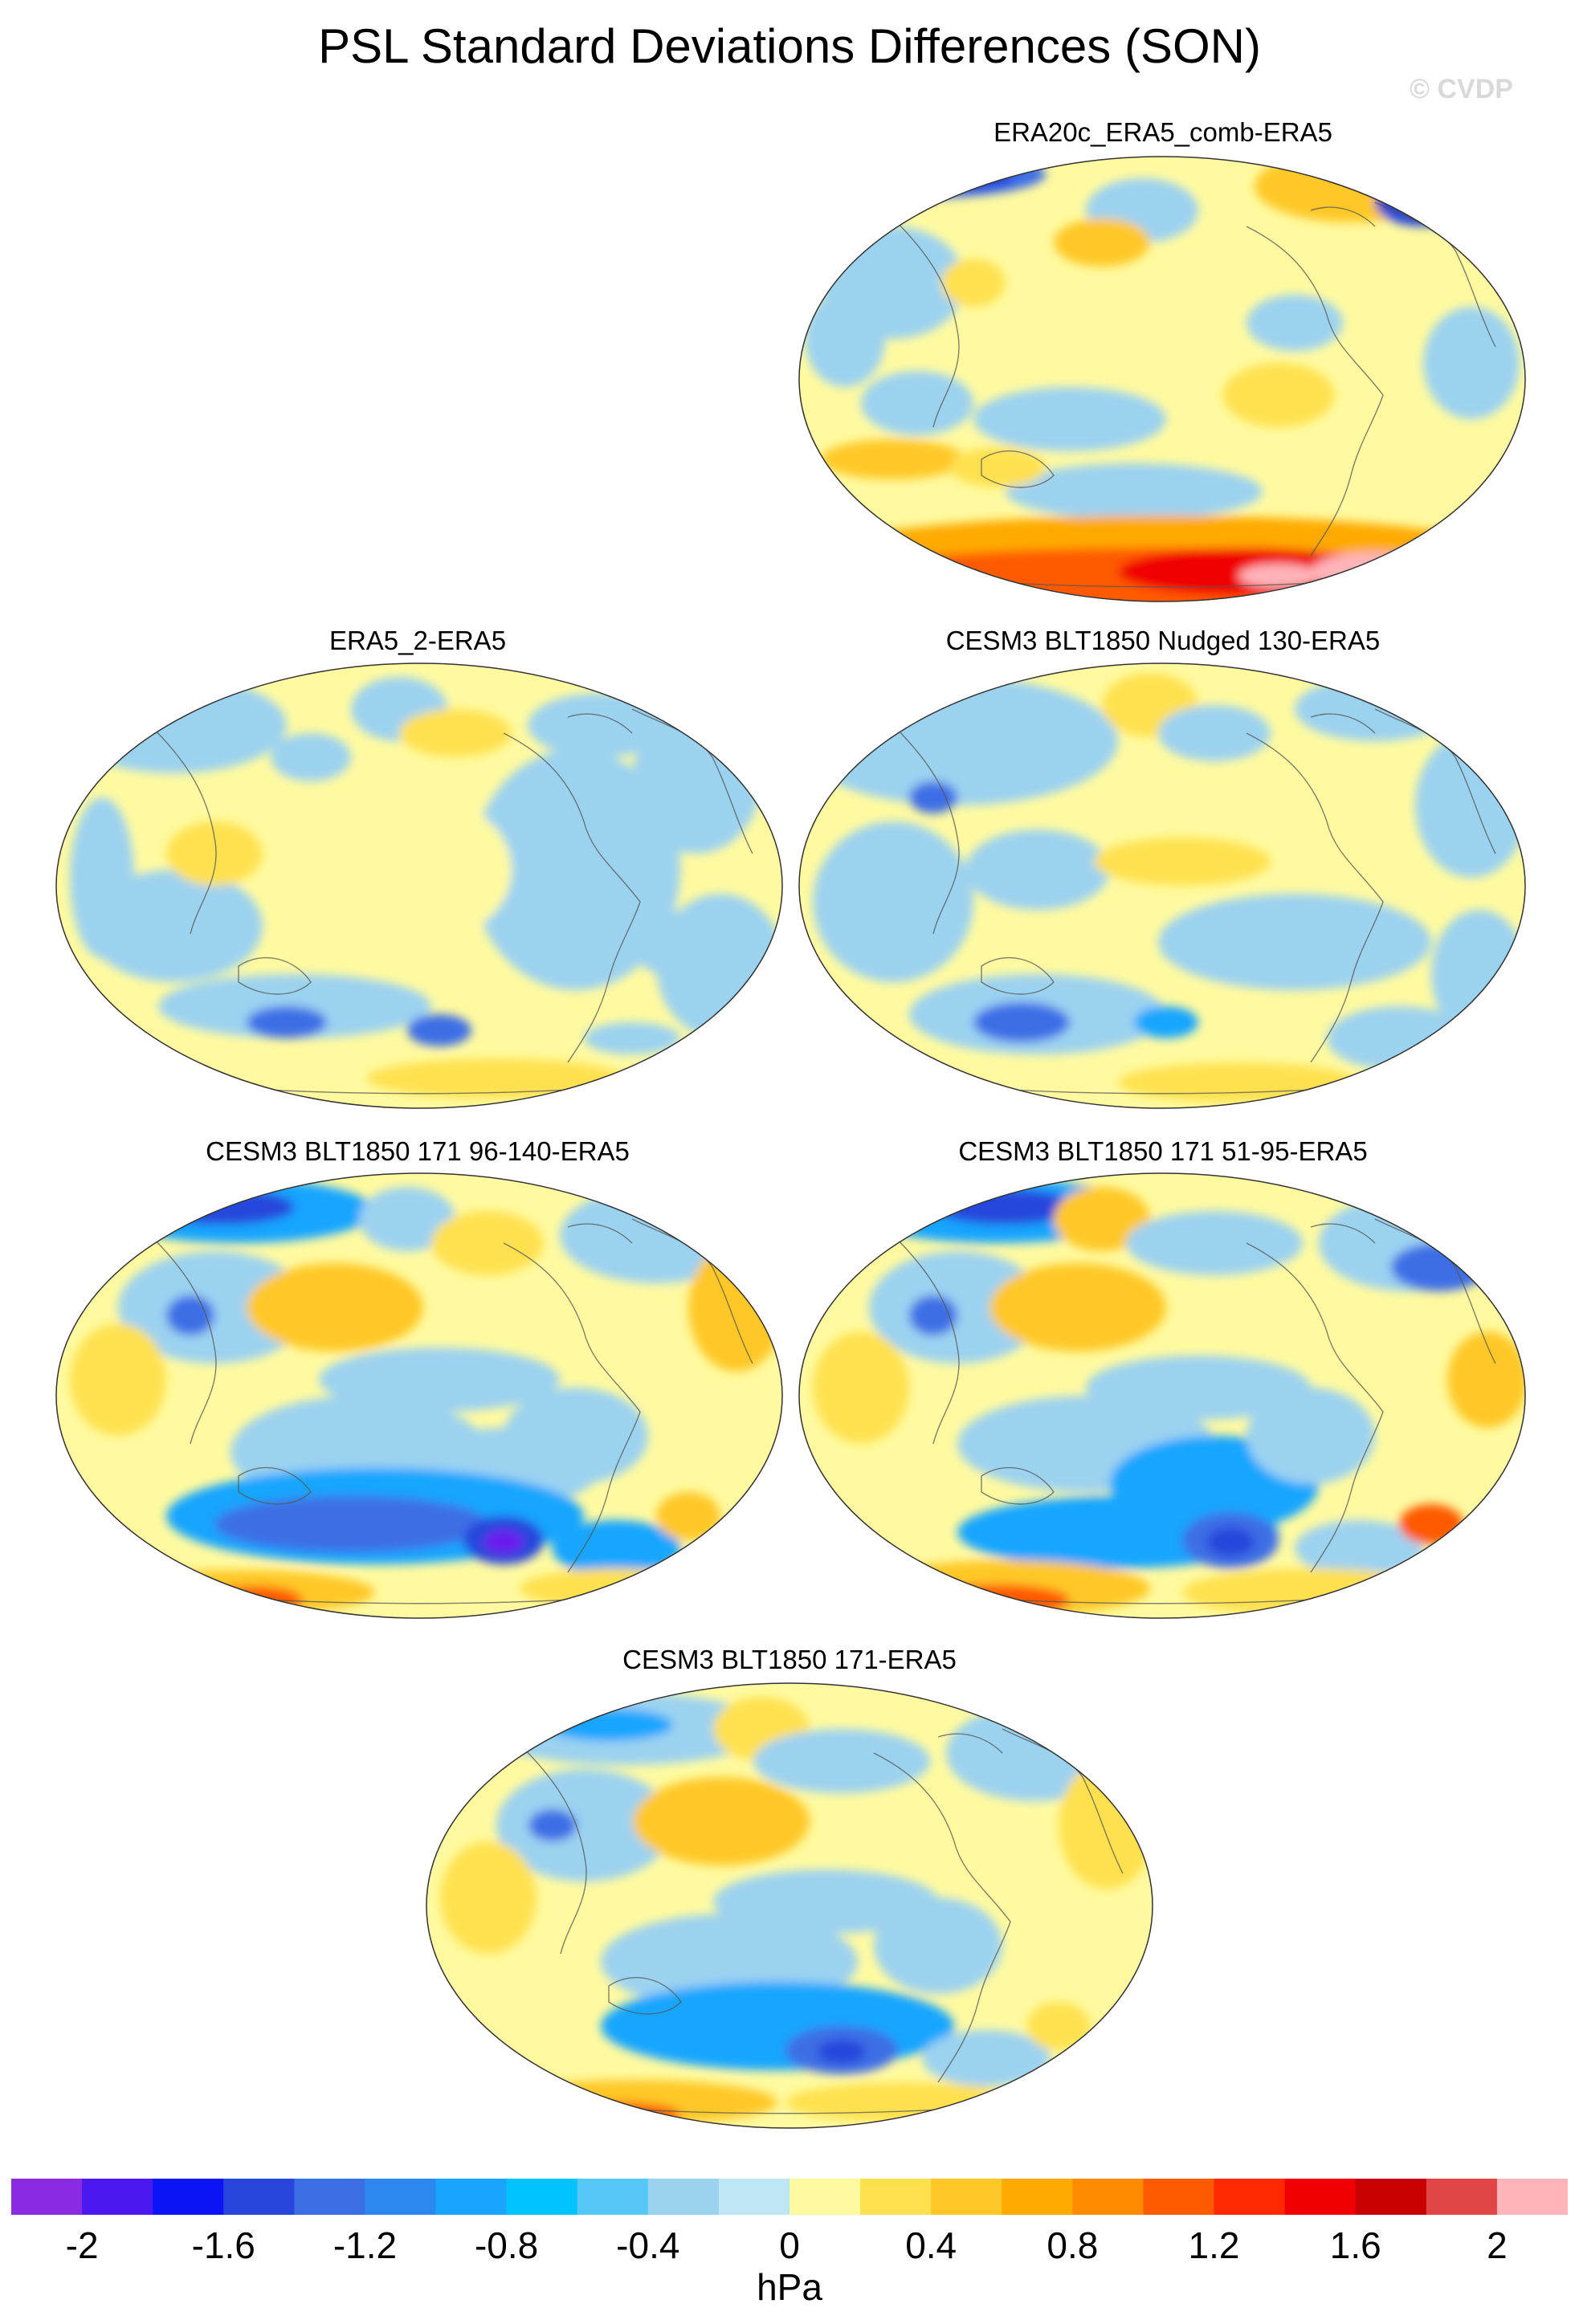  I want to click on colorbar, so click(789, 2197).